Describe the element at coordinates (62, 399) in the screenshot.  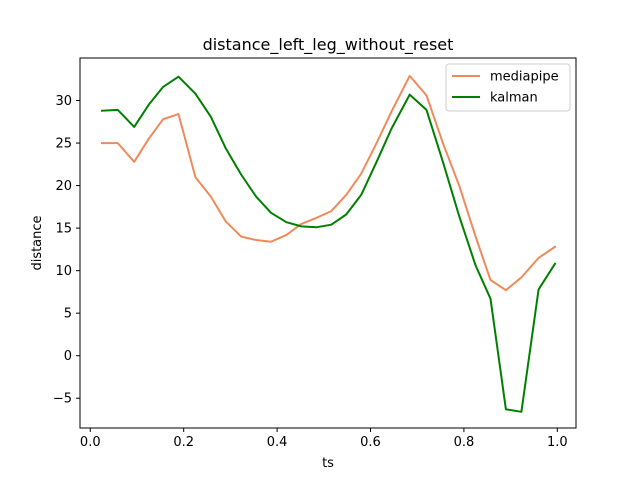
I see `y-tick-label: −5` at that location.